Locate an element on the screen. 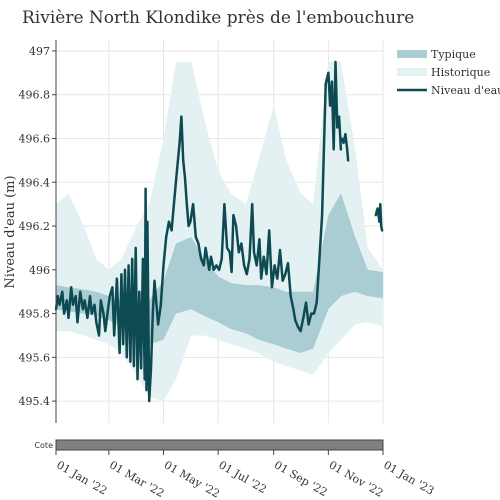 The image size is (500, 500). legend-item-1-label: Historique is located at coordinates (460, 72).